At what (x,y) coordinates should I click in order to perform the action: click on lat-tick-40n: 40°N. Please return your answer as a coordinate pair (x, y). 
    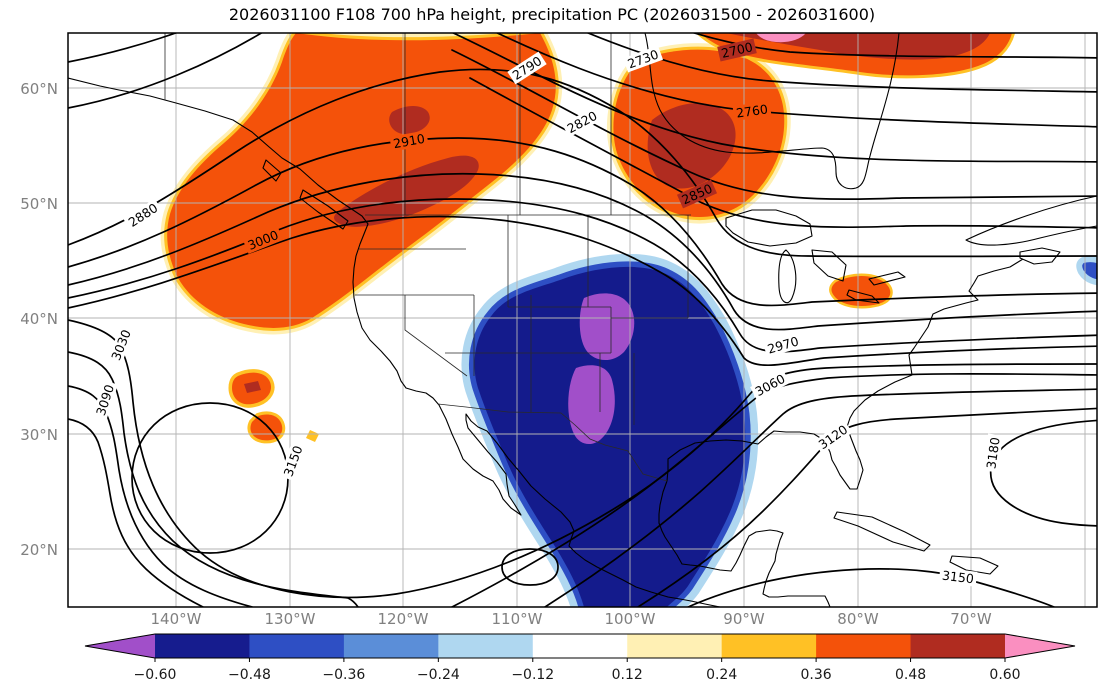
    Looking at the image, I should click on (39, 319).